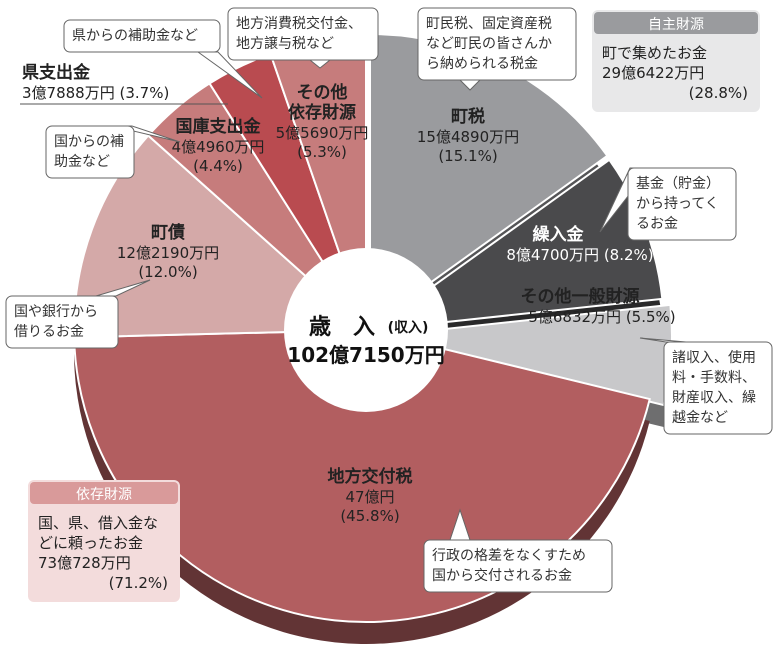 The width and height of the screenshot is (784, 647). What do you see at coordinates (700, 418) in the screenshot?
I see `callout-line-ippan: 越金など` at bounding box center [700, 418].